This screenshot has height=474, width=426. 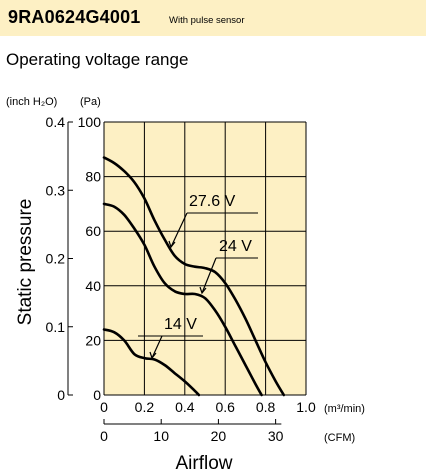 What do you see at coordinates (25, 262) in the screenshot?
I see `y-axis-label: Static pressure` at bounding box center [25, 262].